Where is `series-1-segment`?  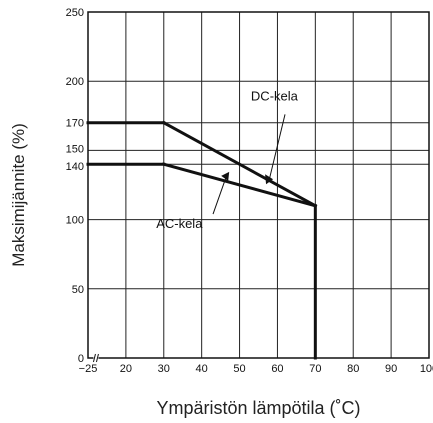 series-1-segment is located at coordinates (239, 185).